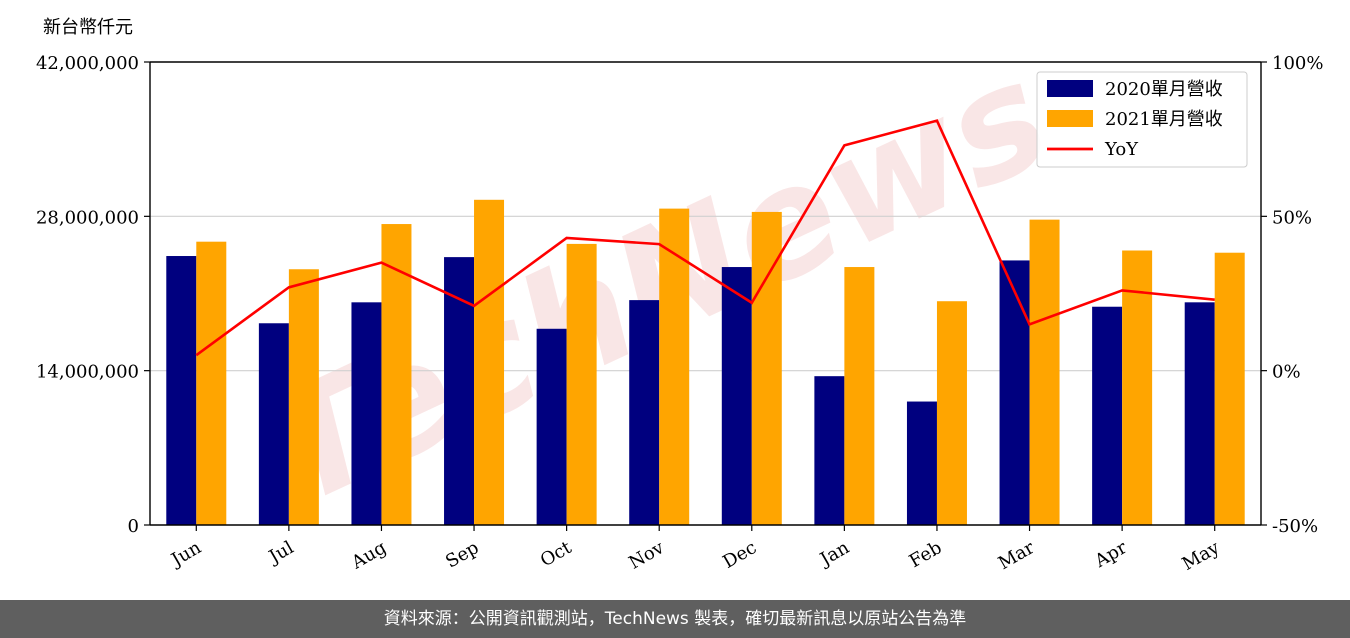 Image resolution: width=1350 pixels, height=638 pixels. I want to click on bar-2020-feb, so click(921, 463).